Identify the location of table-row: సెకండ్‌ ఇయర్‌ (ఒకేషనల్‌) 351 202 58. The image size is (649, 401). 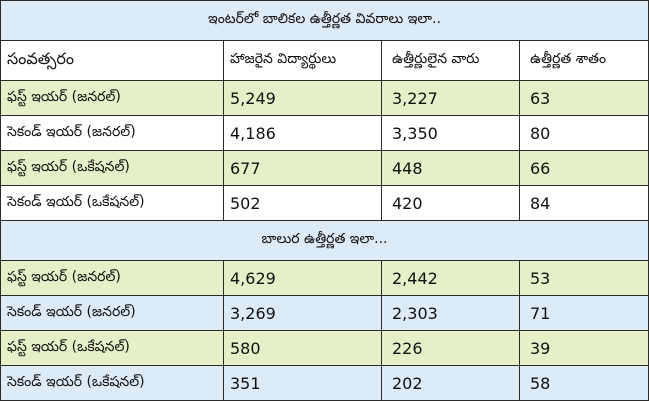
(324, 383).